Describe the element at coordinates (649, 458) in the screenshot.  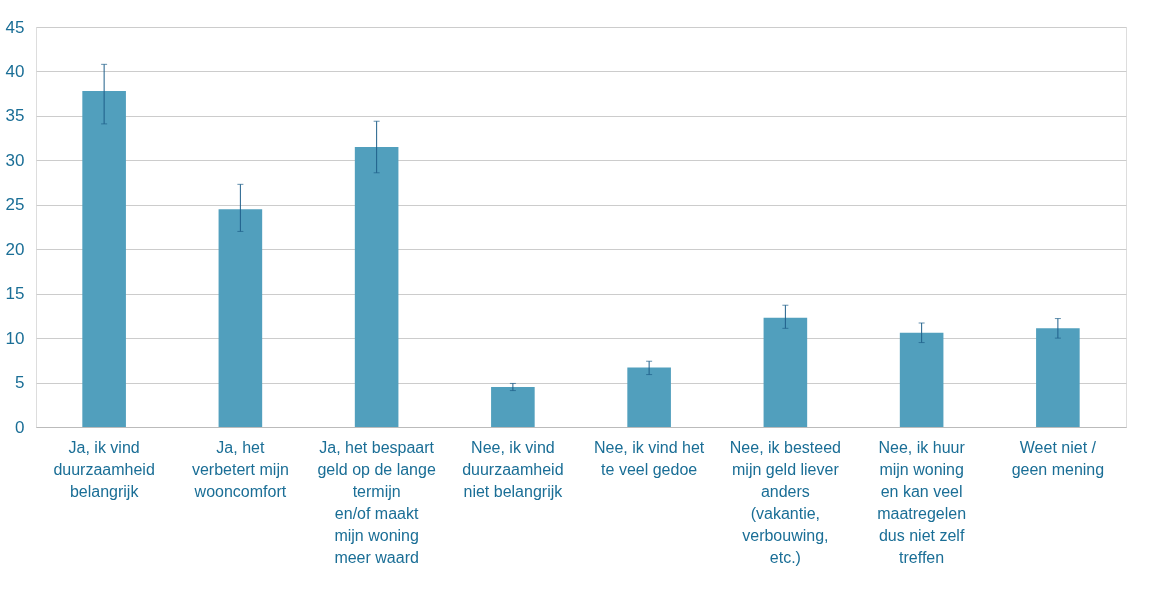
I see `x-tick-label: Nee, ik vind het te veel gedoe` at that location.